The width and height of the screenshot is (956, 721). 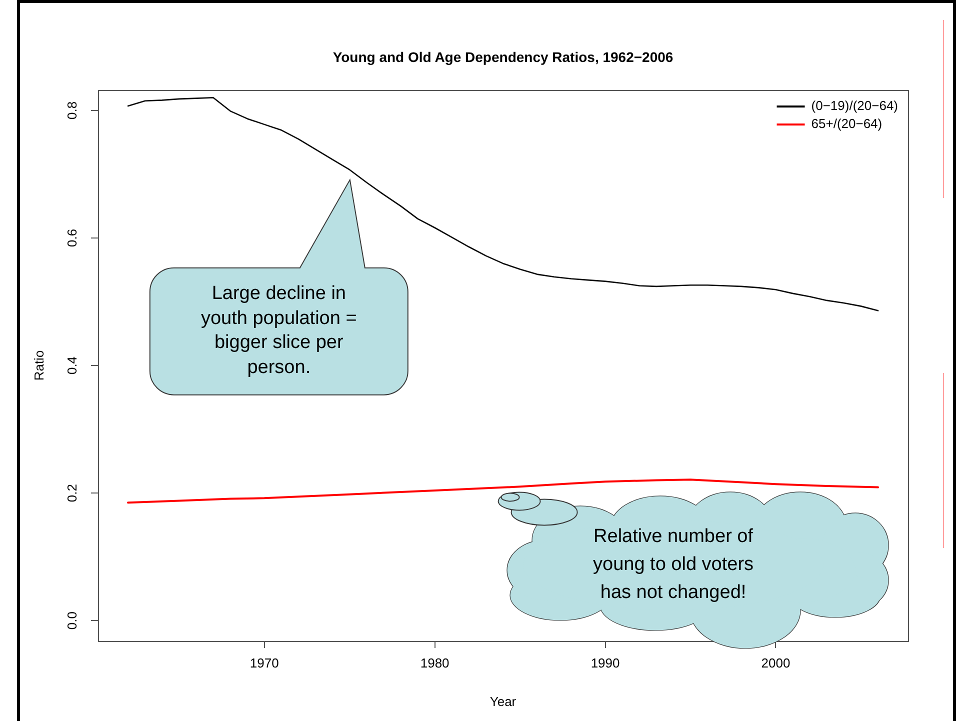 What do you see at coordinates (38, 365) in the screenshot?
I see `y-axis-title: Ratio` at bounding box center [38, 365].